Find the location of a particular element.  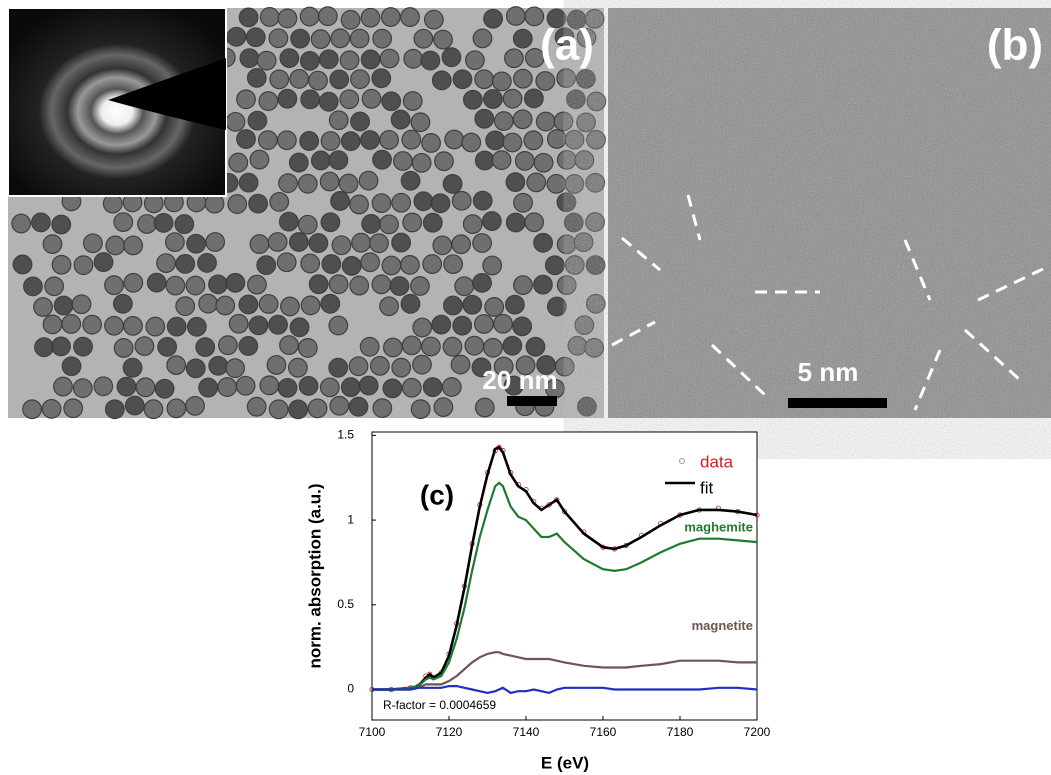

scale-bar is located at coordinates (532, 401).